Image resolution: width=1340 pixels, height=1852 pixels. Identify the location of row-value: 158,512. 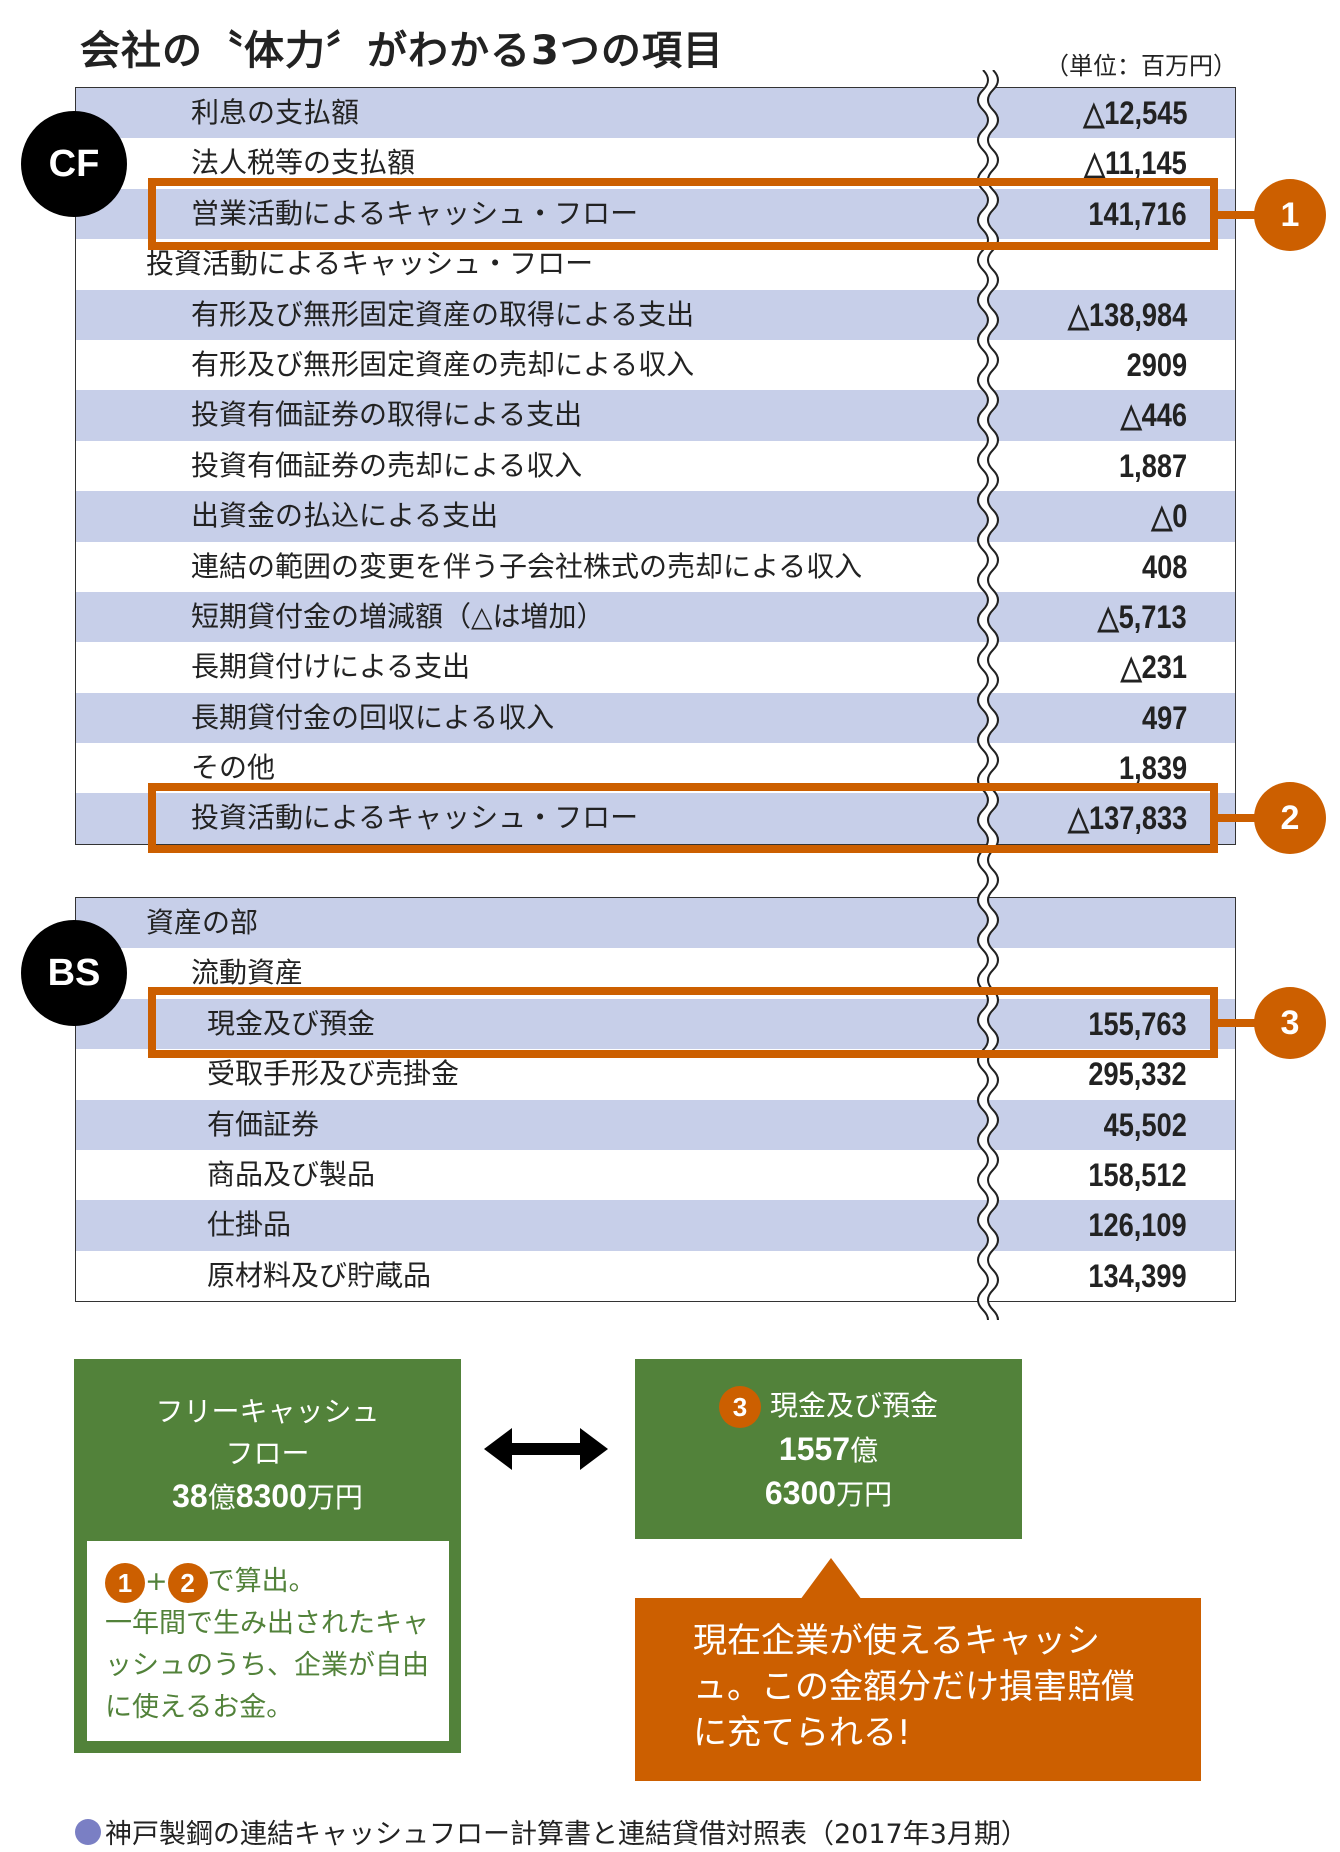
(1137, 1174).